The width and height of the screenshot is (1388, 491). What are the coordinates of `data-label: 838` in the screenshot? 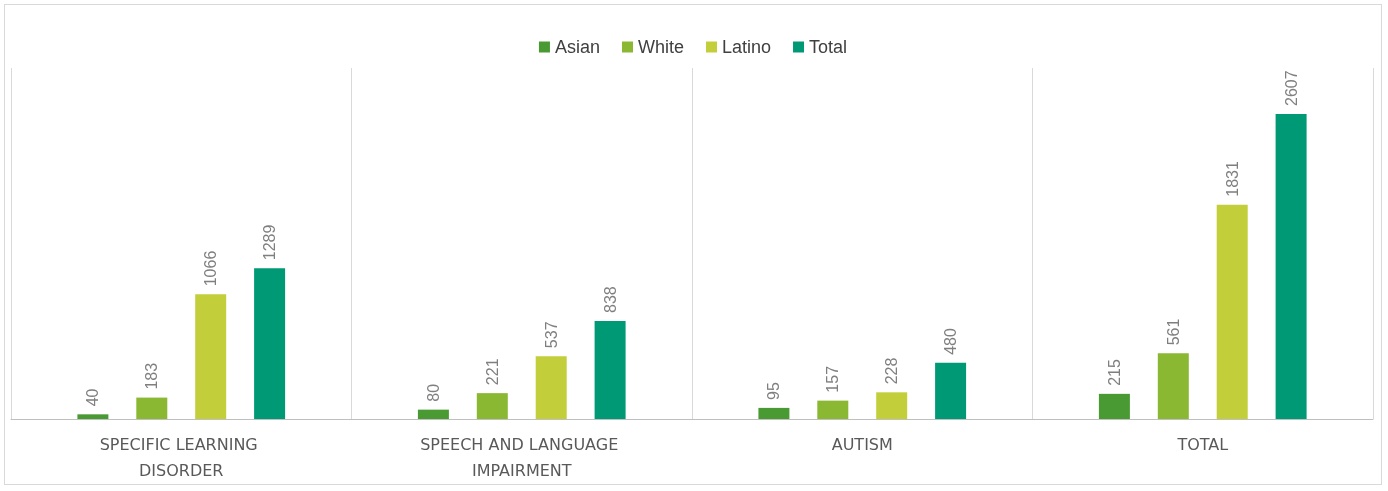 It's located at (610, 299).